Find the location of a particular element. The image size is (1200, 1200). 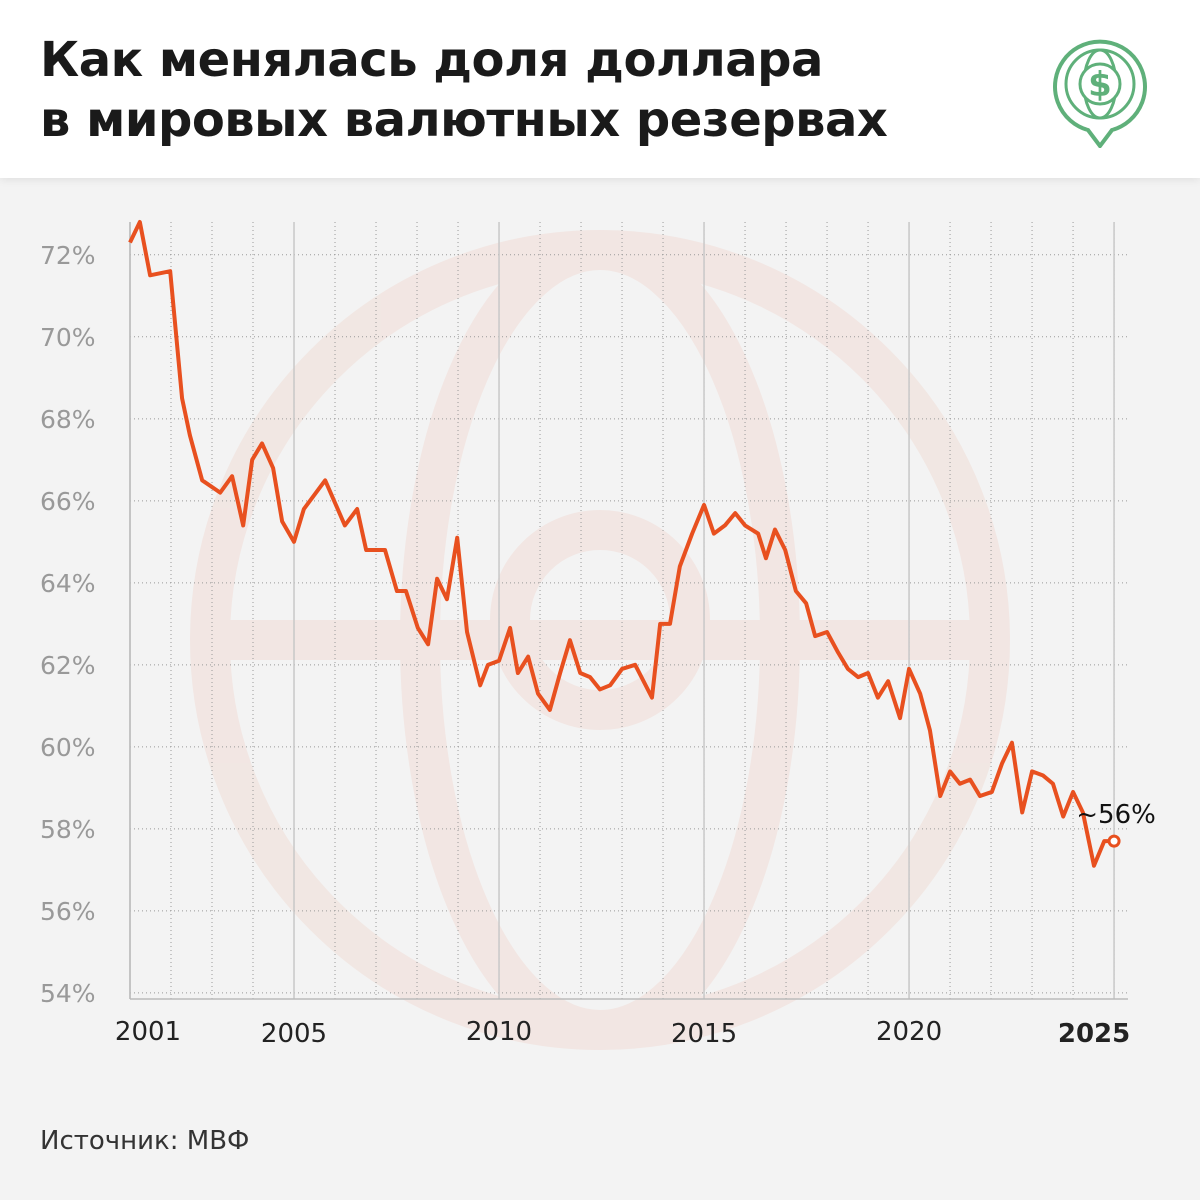

y-tick-label: 70% is located at coordinates (68, 337).